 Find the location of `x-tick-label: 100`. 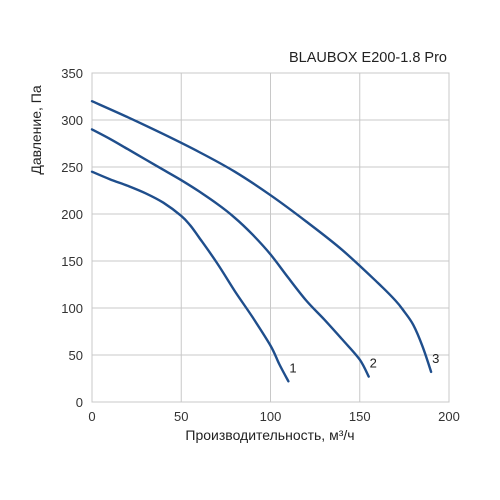

x-tick-label: 100 is located at coordinates (271, 416).